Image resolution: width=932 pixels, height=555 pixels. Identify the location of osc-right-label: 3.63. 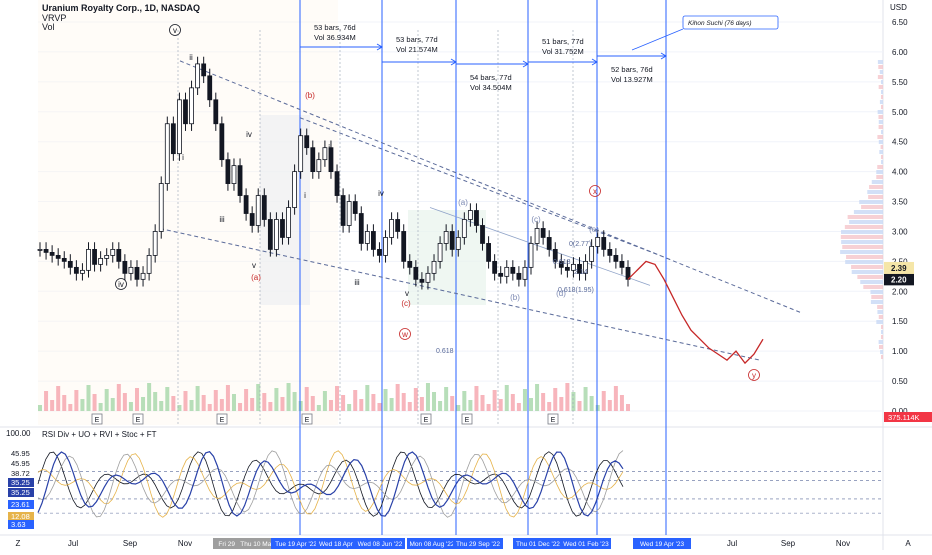
(18, 524).